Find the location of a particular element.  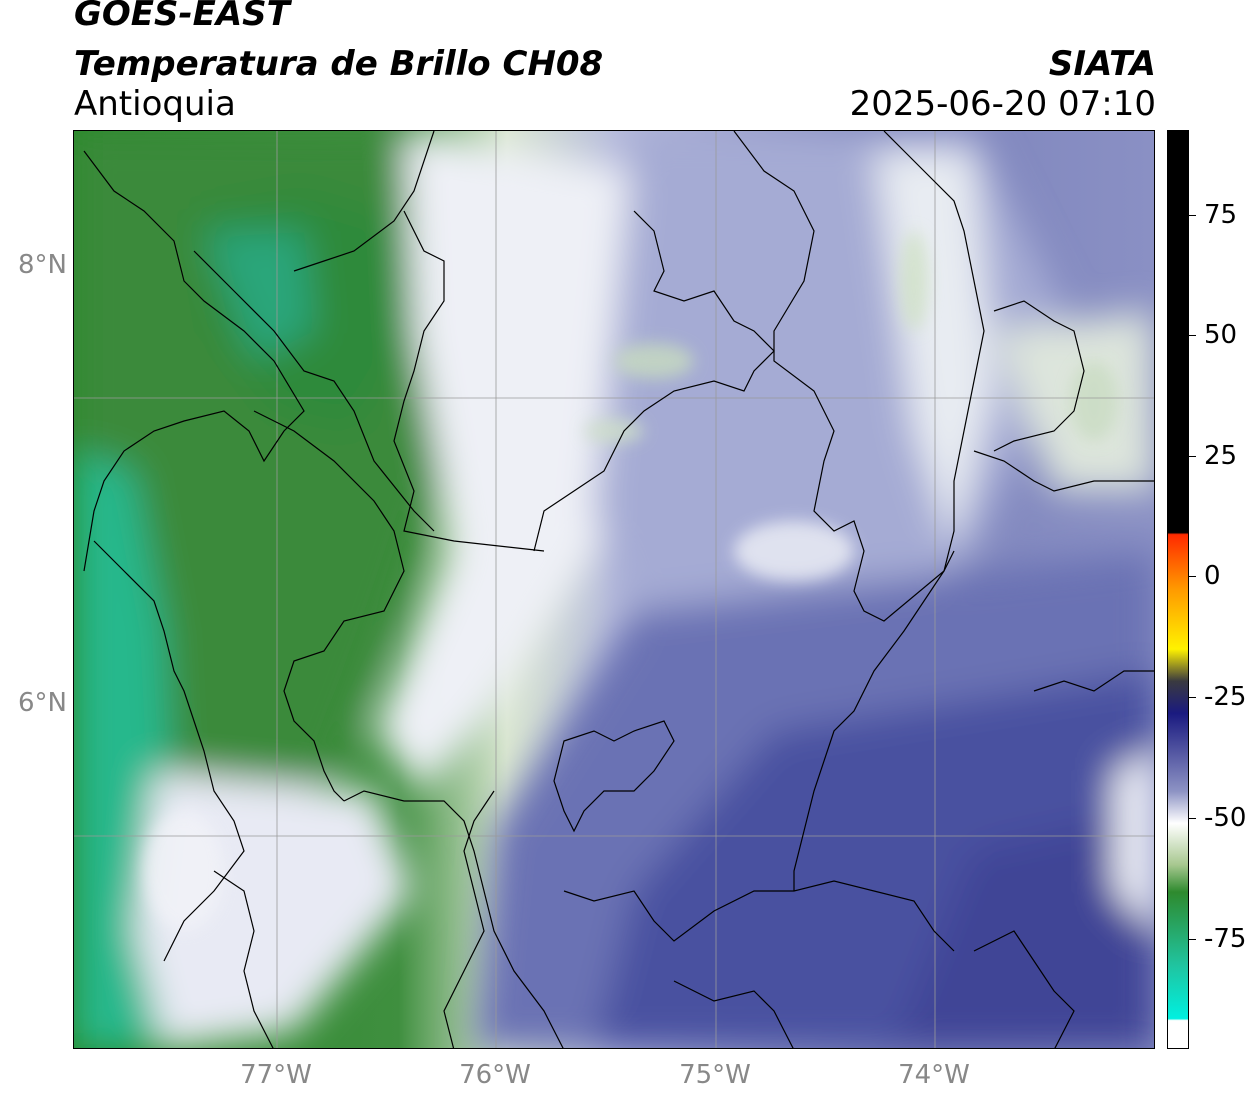

title-product: Temperatura de Brillo CH08 is located at coordinates (339, 64).